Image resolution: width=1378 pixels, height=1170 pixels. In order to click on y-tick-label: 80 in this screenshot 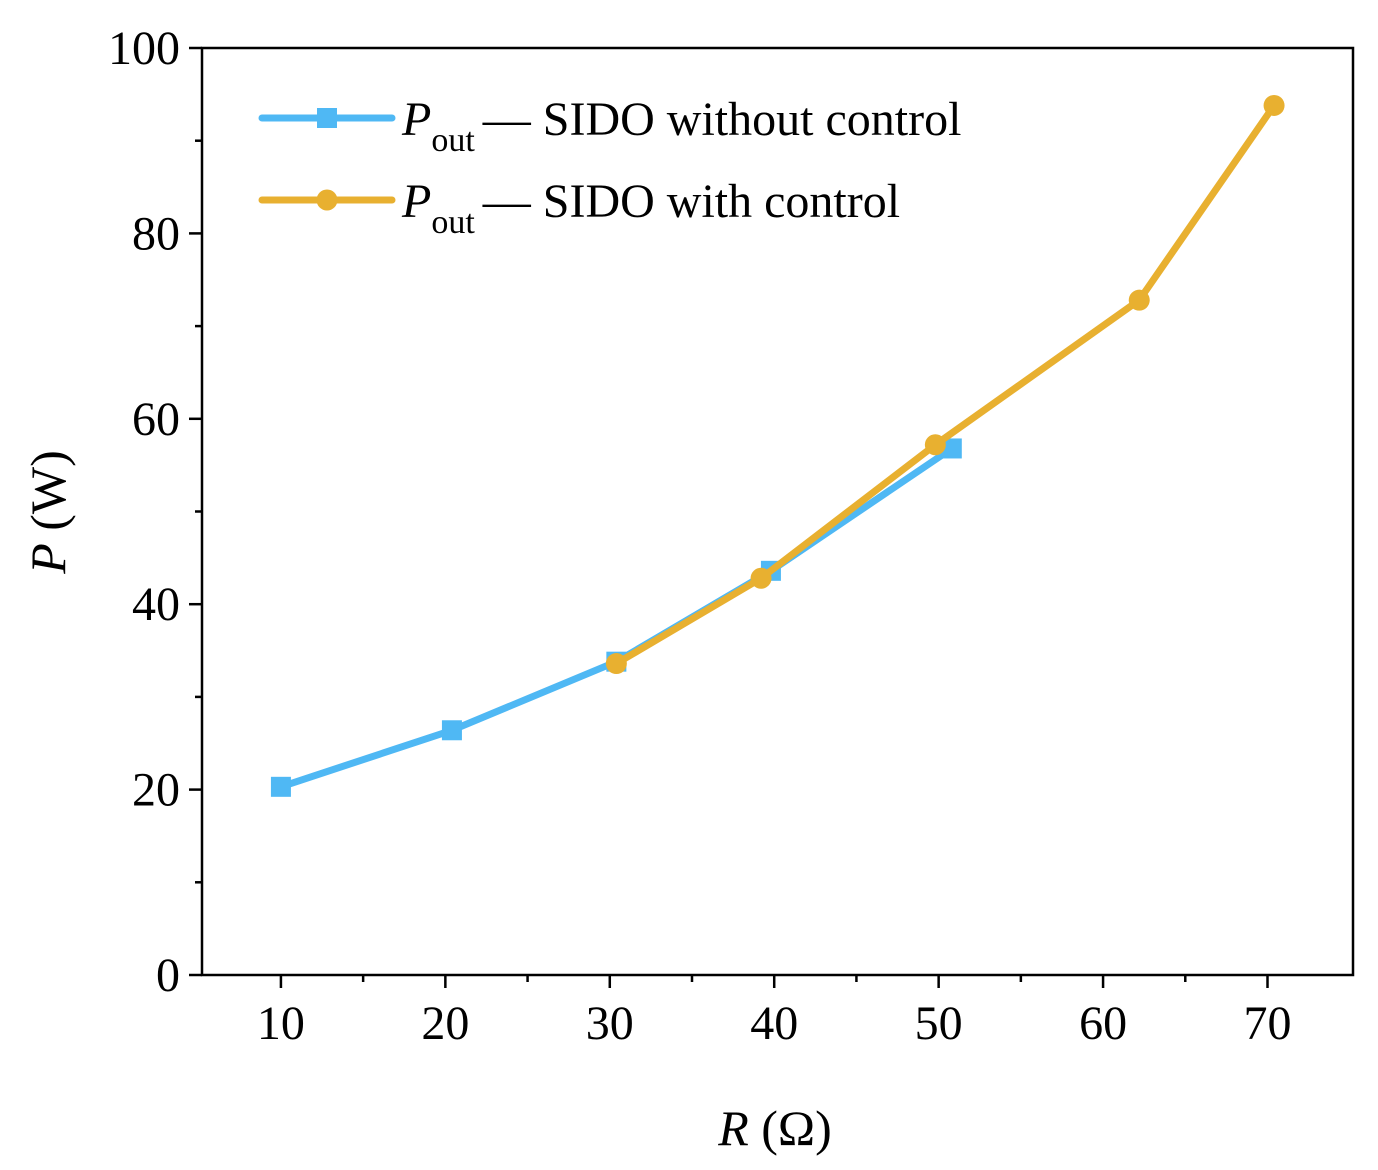, I will do `click(156, 233)`.